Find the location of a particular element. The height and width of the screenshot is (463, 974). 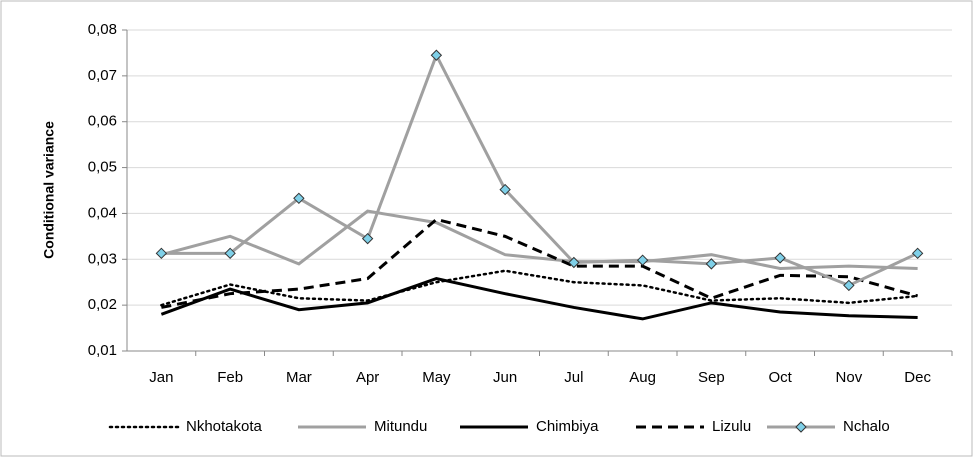

x-tick-label: May is located at coordinates (436, 377).